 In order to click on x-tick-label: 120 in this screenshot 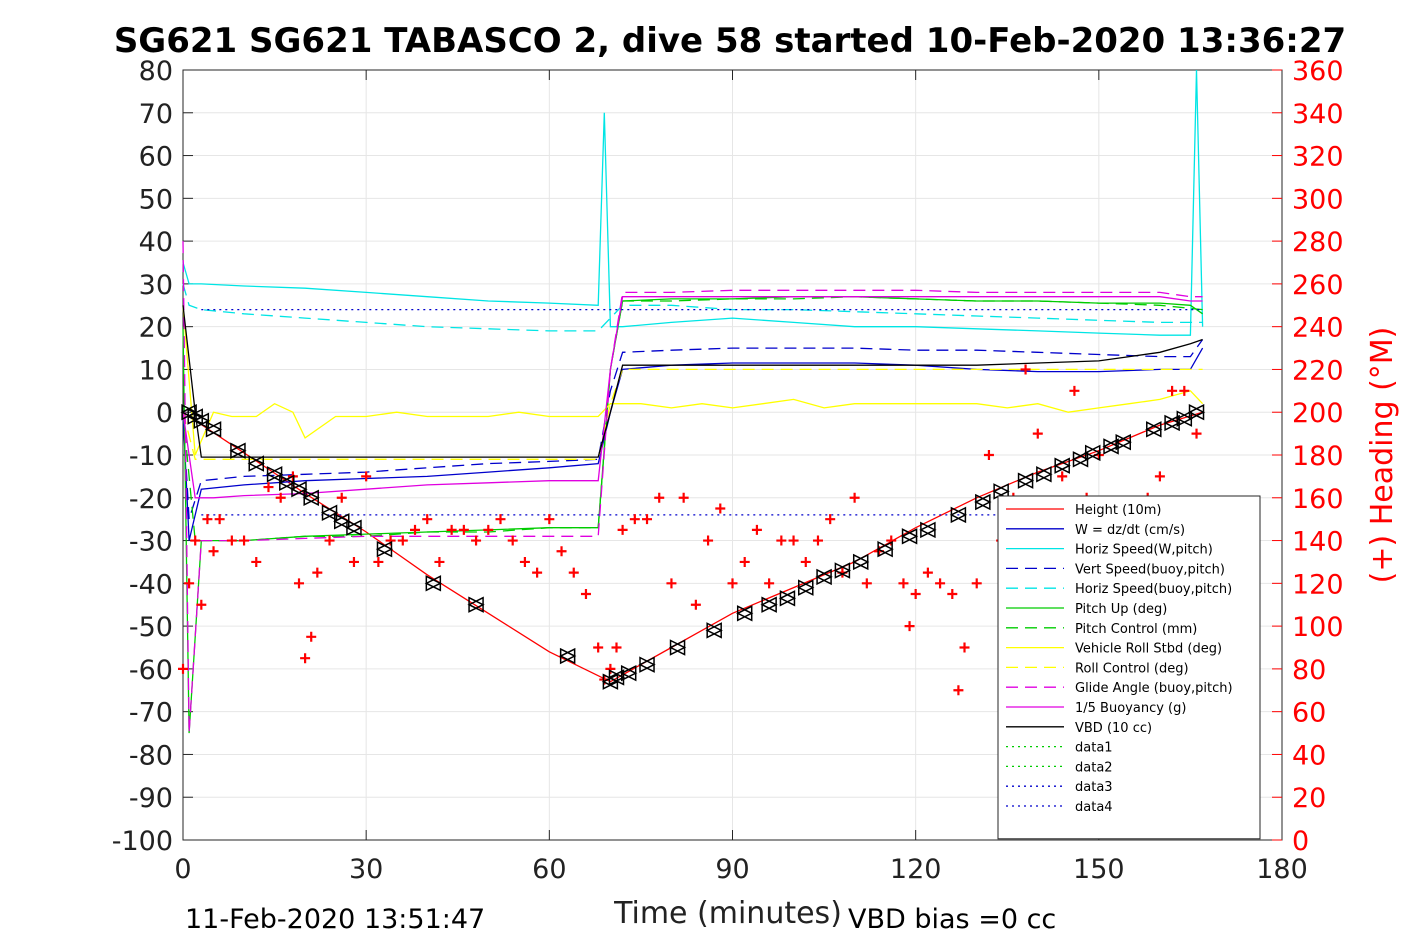, I will do `click(916, 869)`.